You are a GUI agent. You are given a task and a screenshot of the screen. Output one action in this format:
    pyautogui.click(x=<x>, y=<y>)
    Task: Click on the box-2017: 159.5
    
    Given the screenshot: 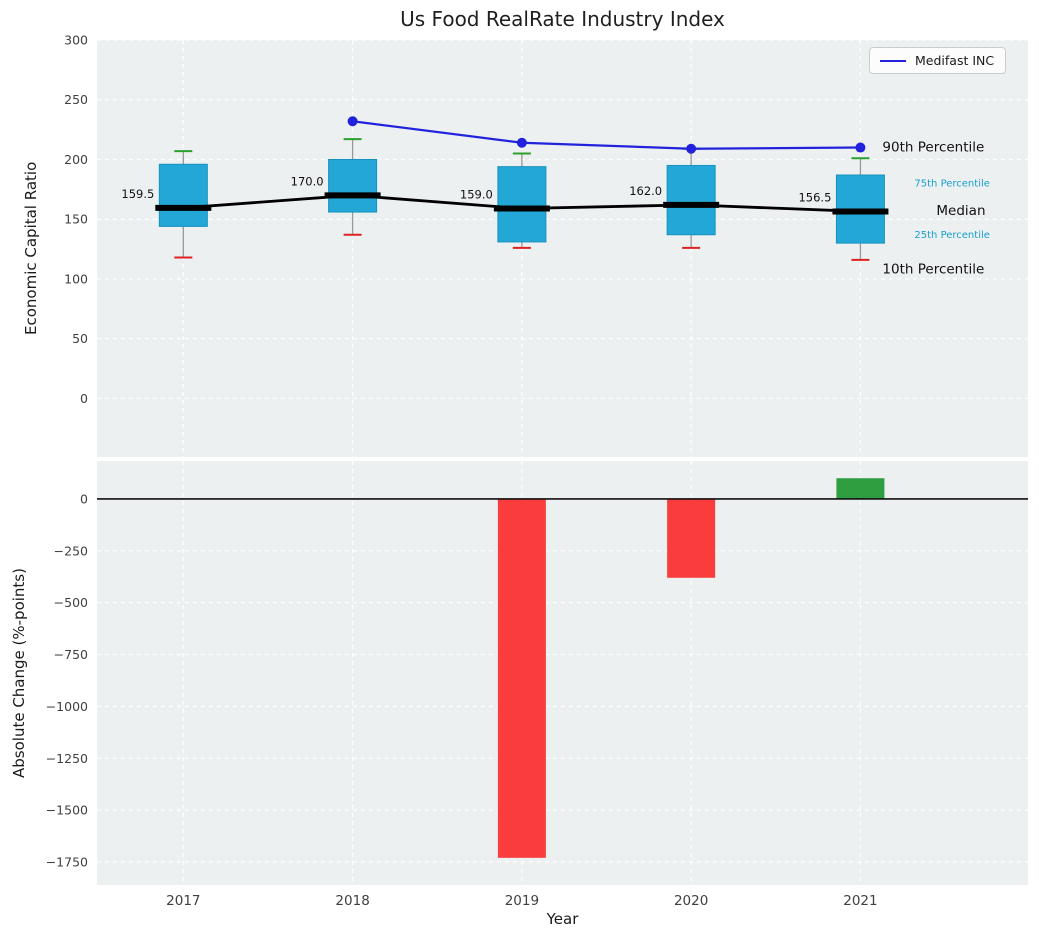 What is the action you would take?
    pyautogui.click(x=166, y=204)
    